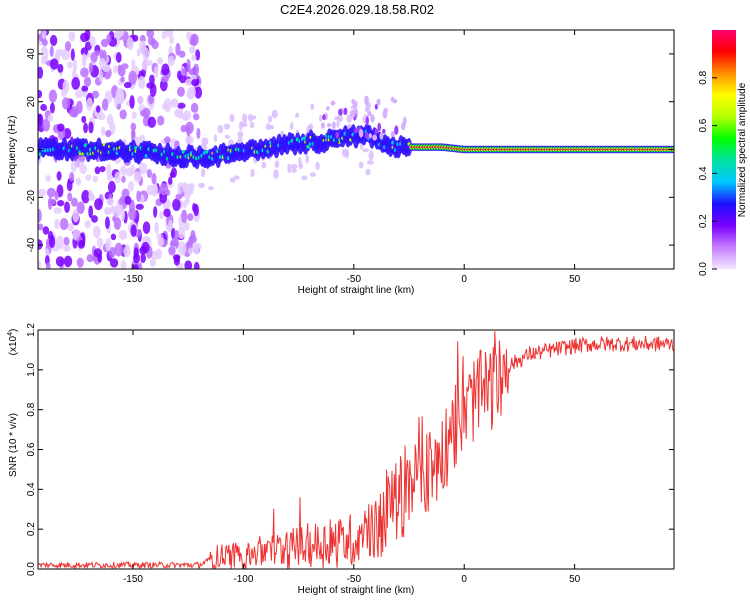 Image resolution: width=750 pixels, height=600 pixels. What do you see at coordinates (703, 269) in the screenshot?
I see `colorbar-tick-label: 0.0` at bounding box center [703, 269].